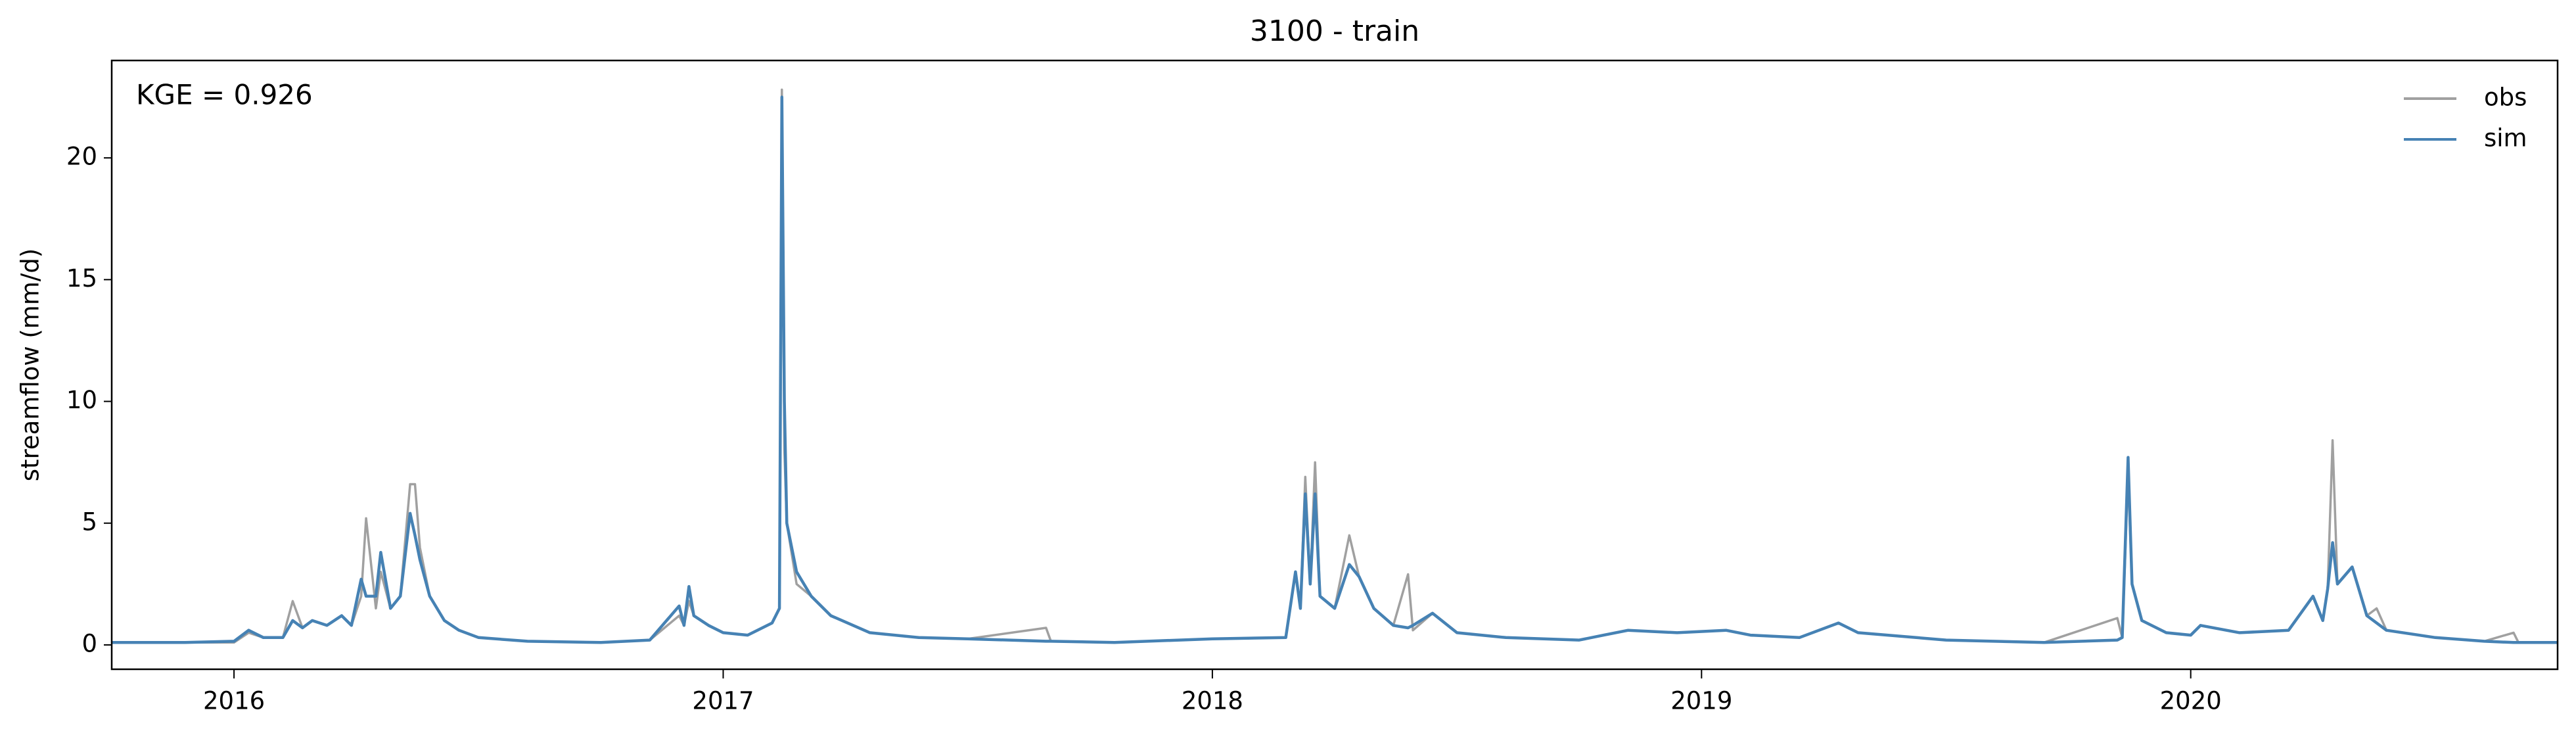 The image size is (2576, 735). Describe the element at coordinates (89, 643) in the screenshot. I see `y-tick-label: 0` at that location.